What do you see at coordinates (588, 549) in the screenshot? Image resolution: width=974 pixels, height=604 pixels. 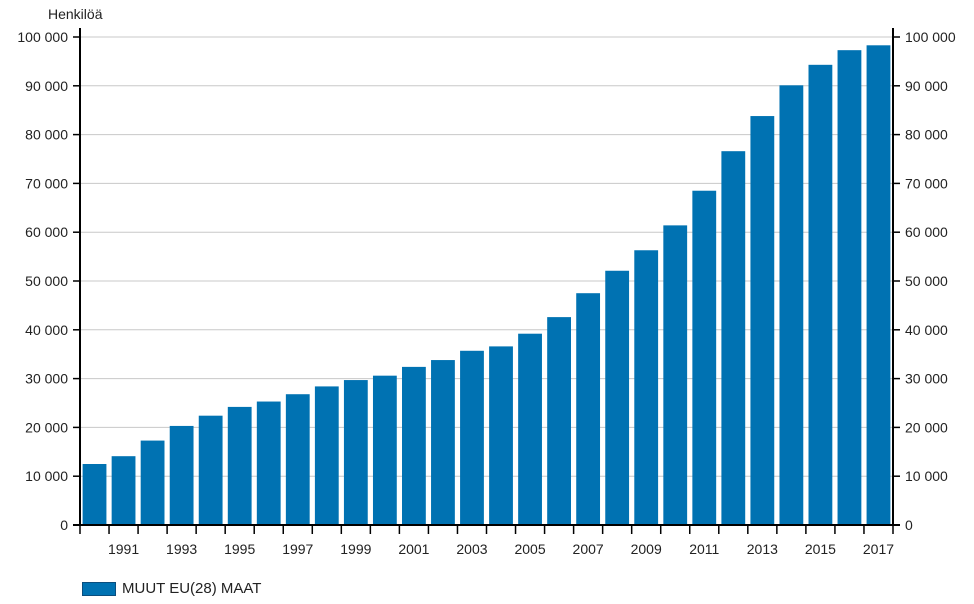 I see `x-tick-label: 2007` at bounding box center [588, 549].